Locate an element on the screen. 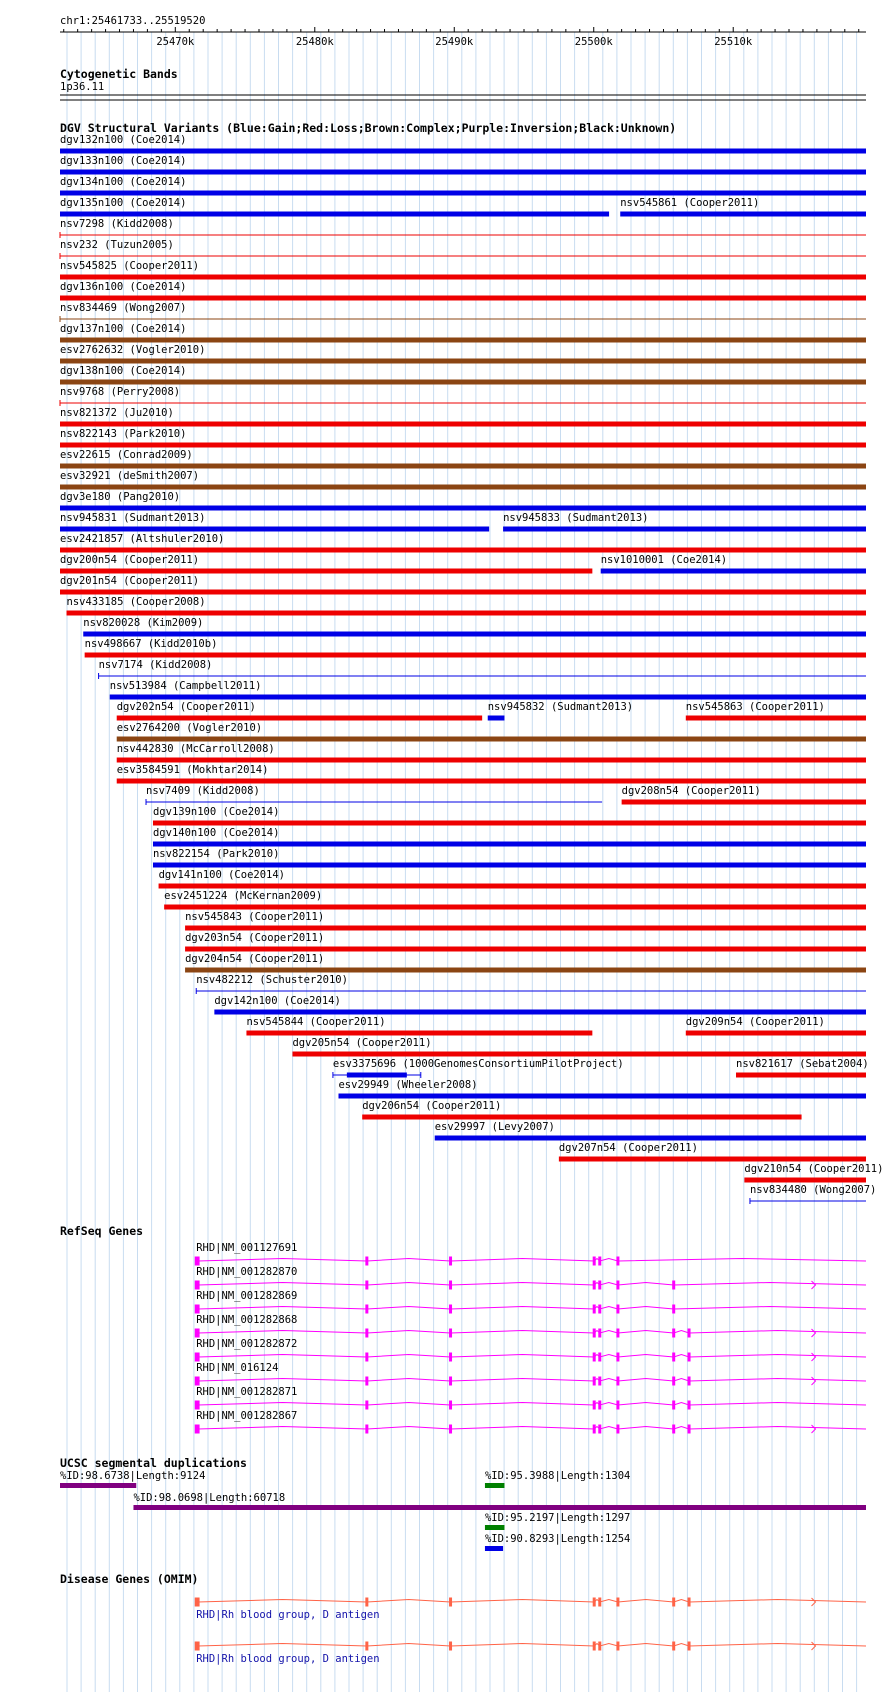  variant-label: dgv132n100 (Coe2014) is located at coordinates (123, 140).